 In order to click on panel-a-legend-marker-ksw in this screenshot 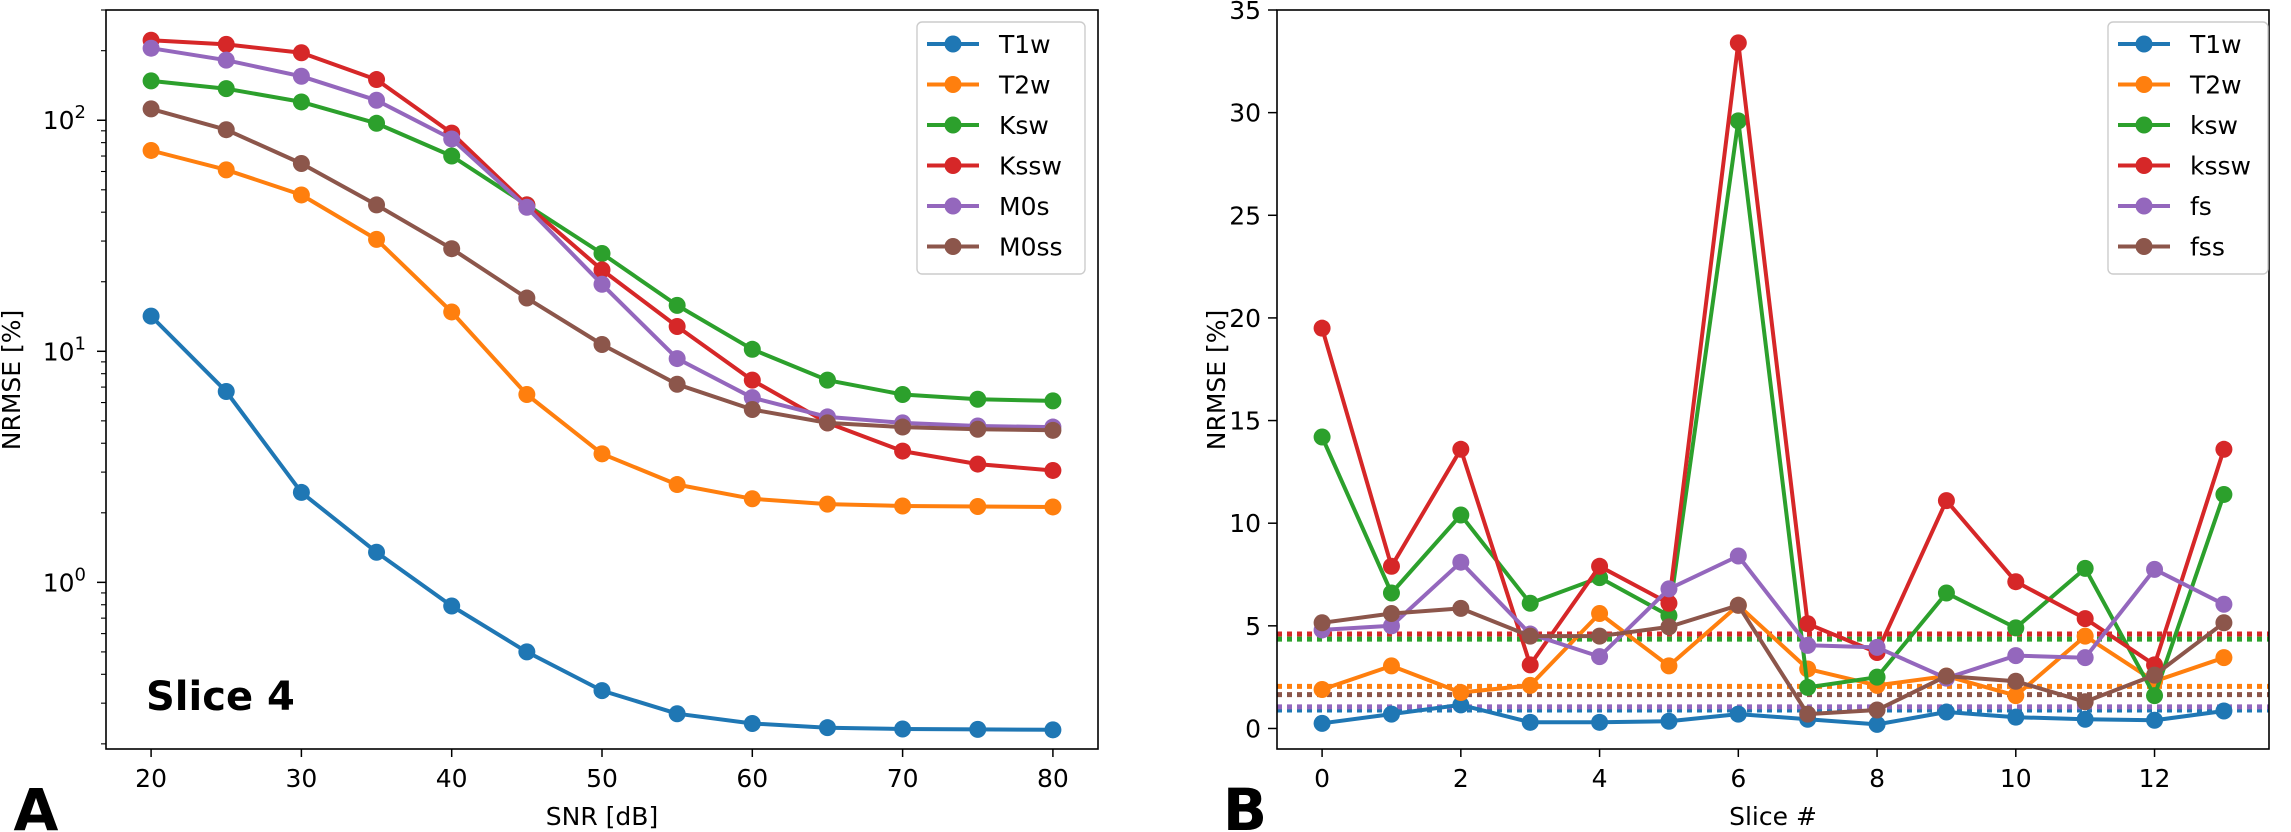, I will do `click(953, 125)`.